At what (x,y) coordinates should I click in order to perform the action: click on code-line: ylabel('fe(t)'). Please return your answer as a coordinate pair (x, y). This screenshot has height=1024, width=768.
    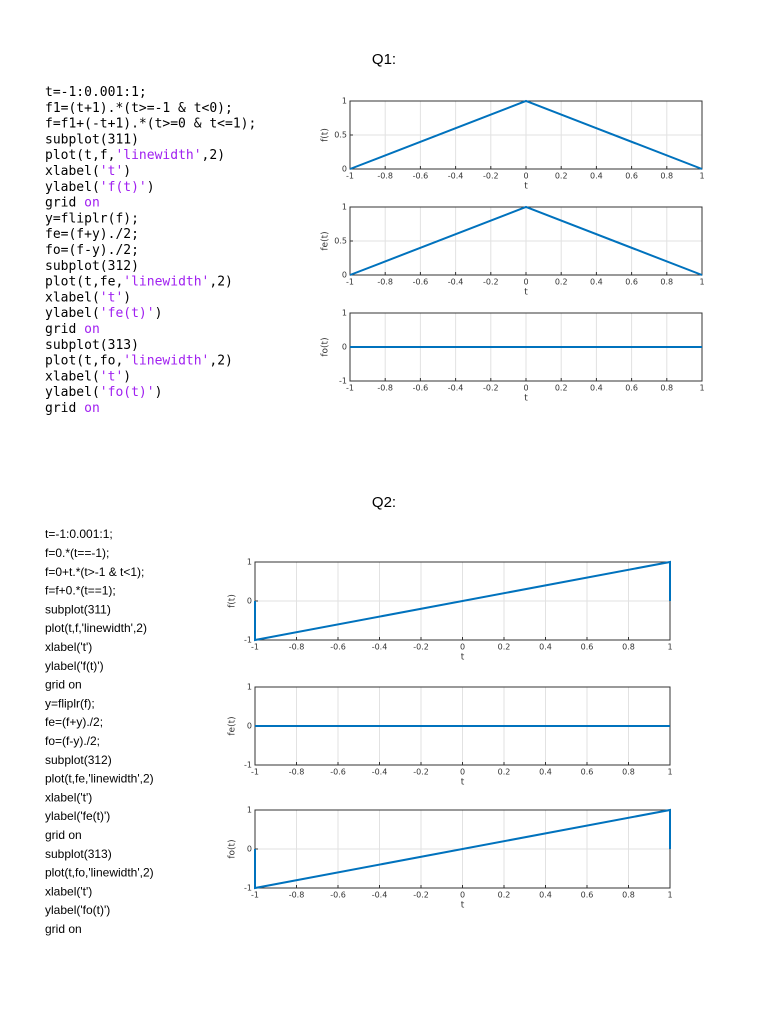
    Looking at the image, I should click on (103, 313).